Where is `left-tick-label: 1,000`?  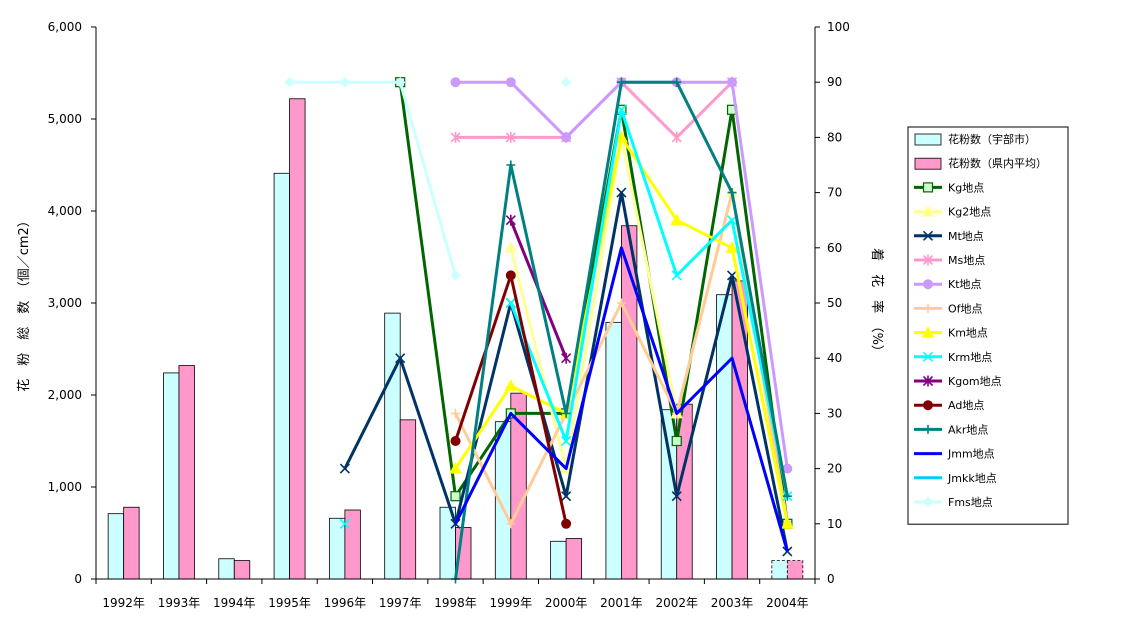 left-tick-label: 1,000 is located at coordinates (65, 487).